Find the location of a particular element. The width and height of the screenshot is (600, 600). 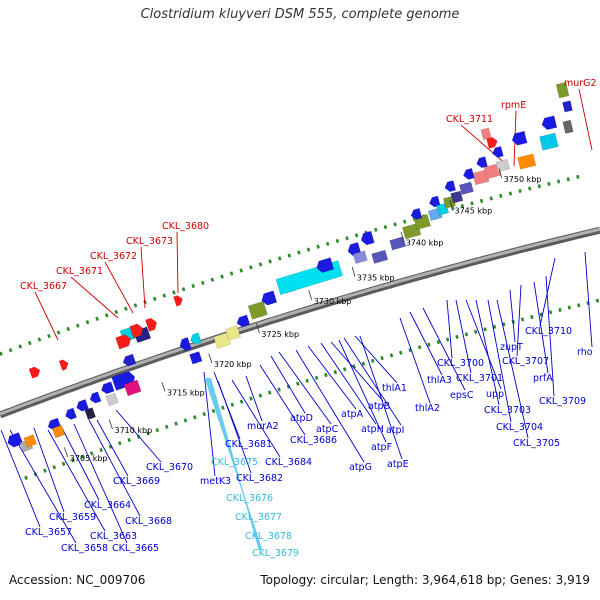

gene-label-rev: murA2 is located at coordinates (263, 426).